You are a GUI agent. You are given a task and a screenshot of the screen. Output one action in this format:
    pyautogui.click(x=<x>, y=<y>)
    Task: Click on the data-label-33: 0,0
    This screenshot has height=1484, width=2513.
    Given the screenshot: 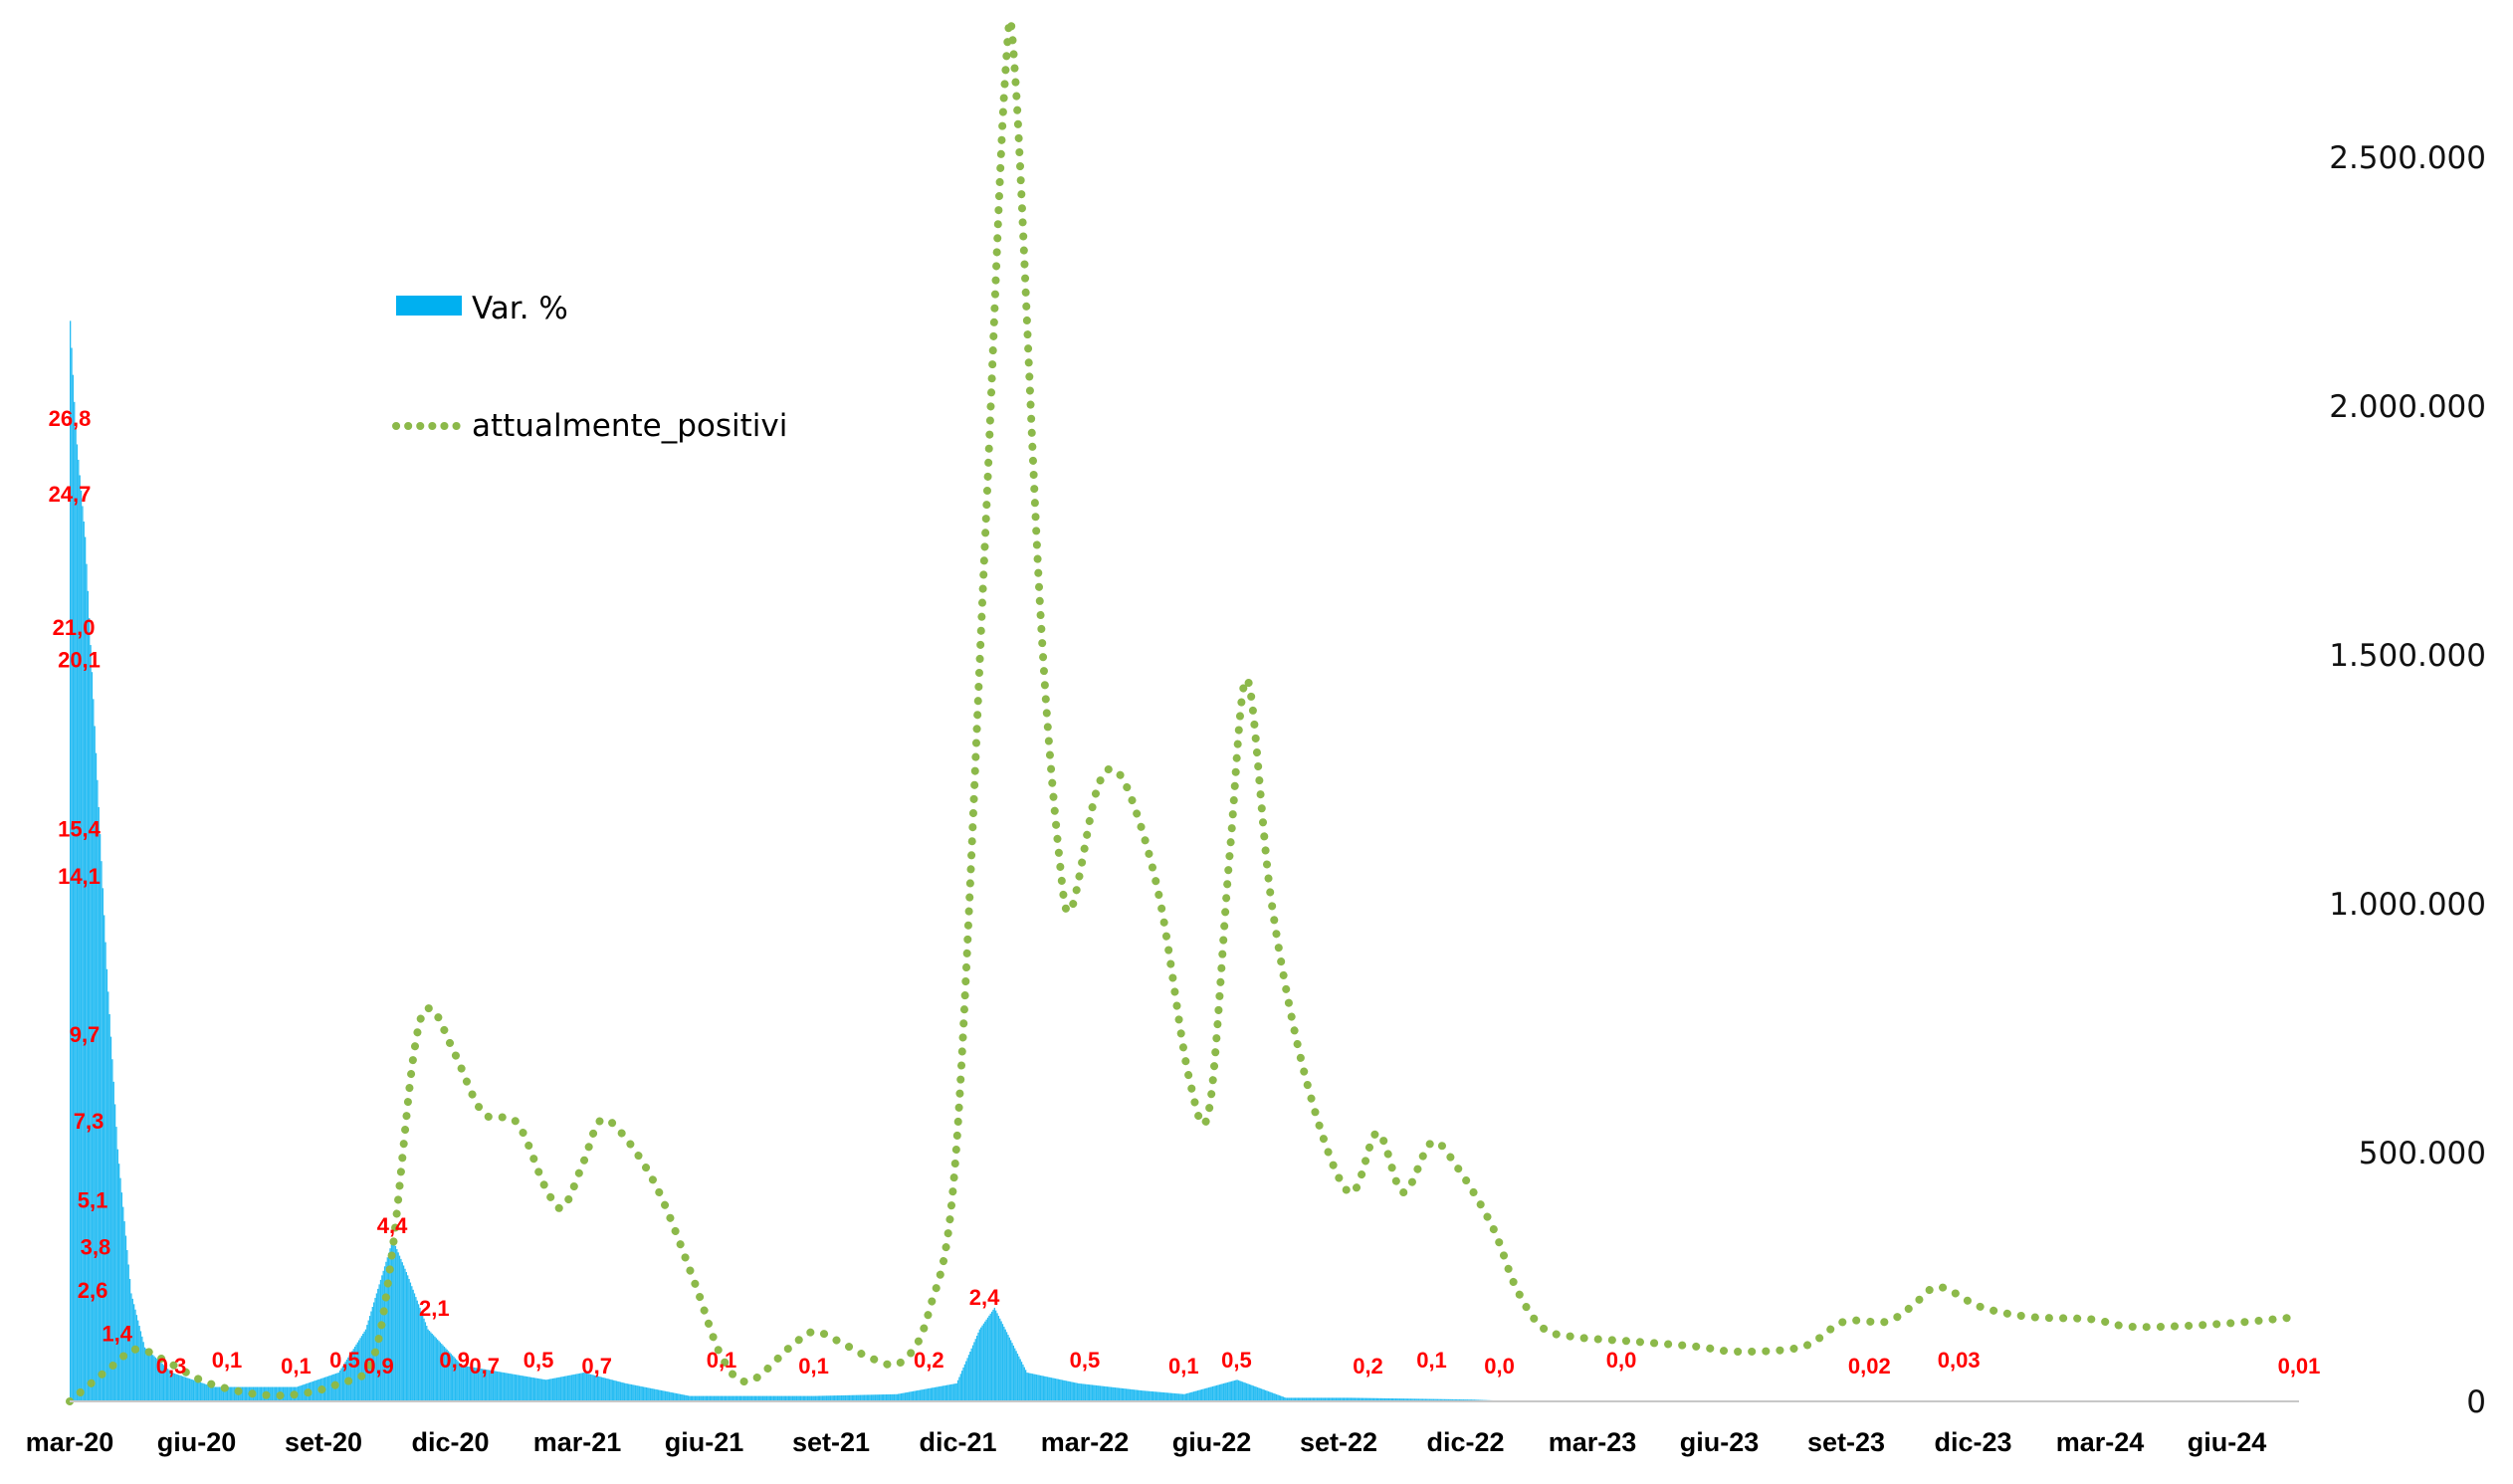 What is the action you would take?
    pyautogui.click(x=1621, y=1360)
    